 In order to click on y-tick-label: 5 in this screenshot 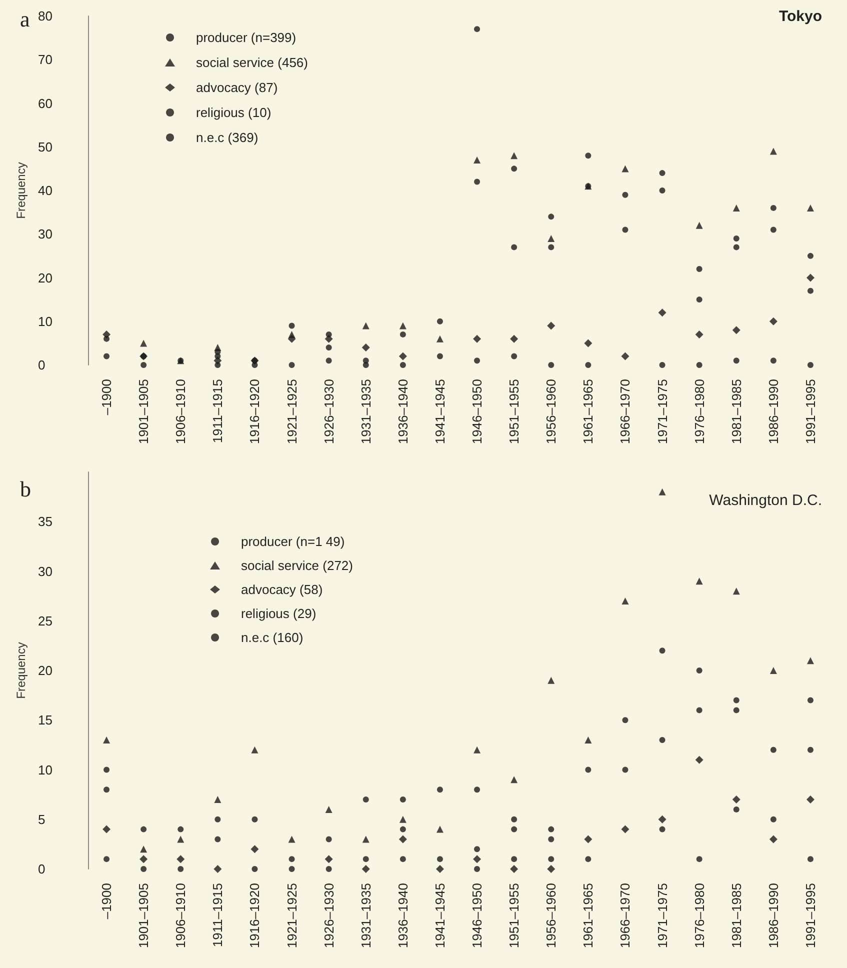, I will do `click(42, 819)`.